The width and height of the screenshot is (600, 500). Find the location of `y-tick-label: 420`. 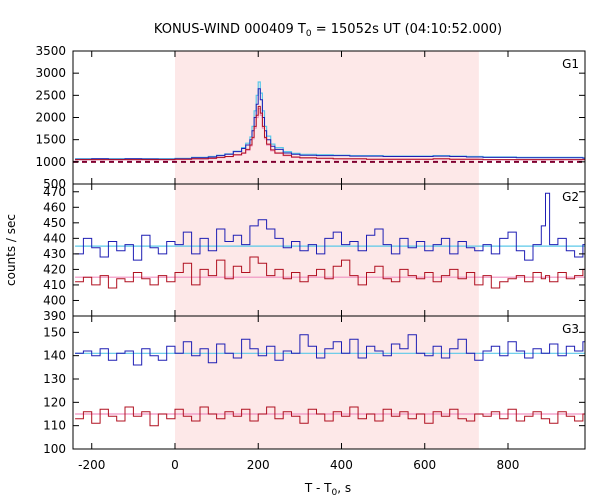

y-tick-label: 420 is located at coordinates (54, 269).